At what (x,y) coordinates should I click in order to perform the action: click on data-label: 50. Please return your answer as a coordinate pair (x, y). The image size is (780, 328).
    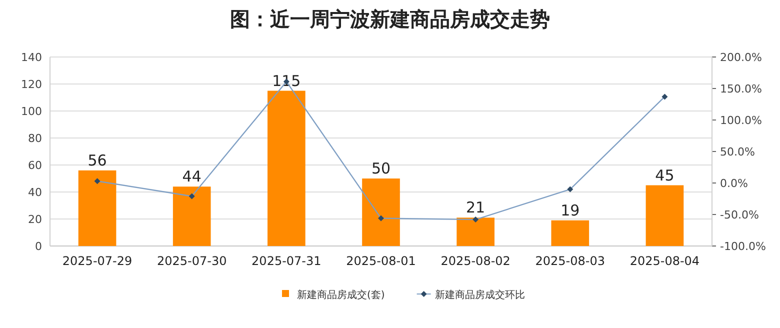
    Looking at the image, I should click on (381, 169).